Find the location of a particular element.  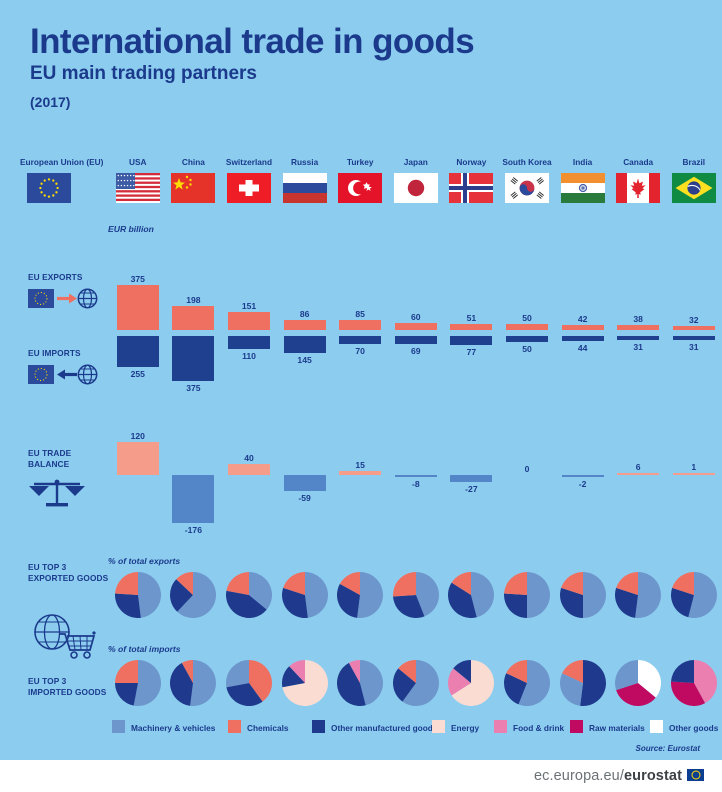

brazil-flag-icon is located at coordinates (693, 188).